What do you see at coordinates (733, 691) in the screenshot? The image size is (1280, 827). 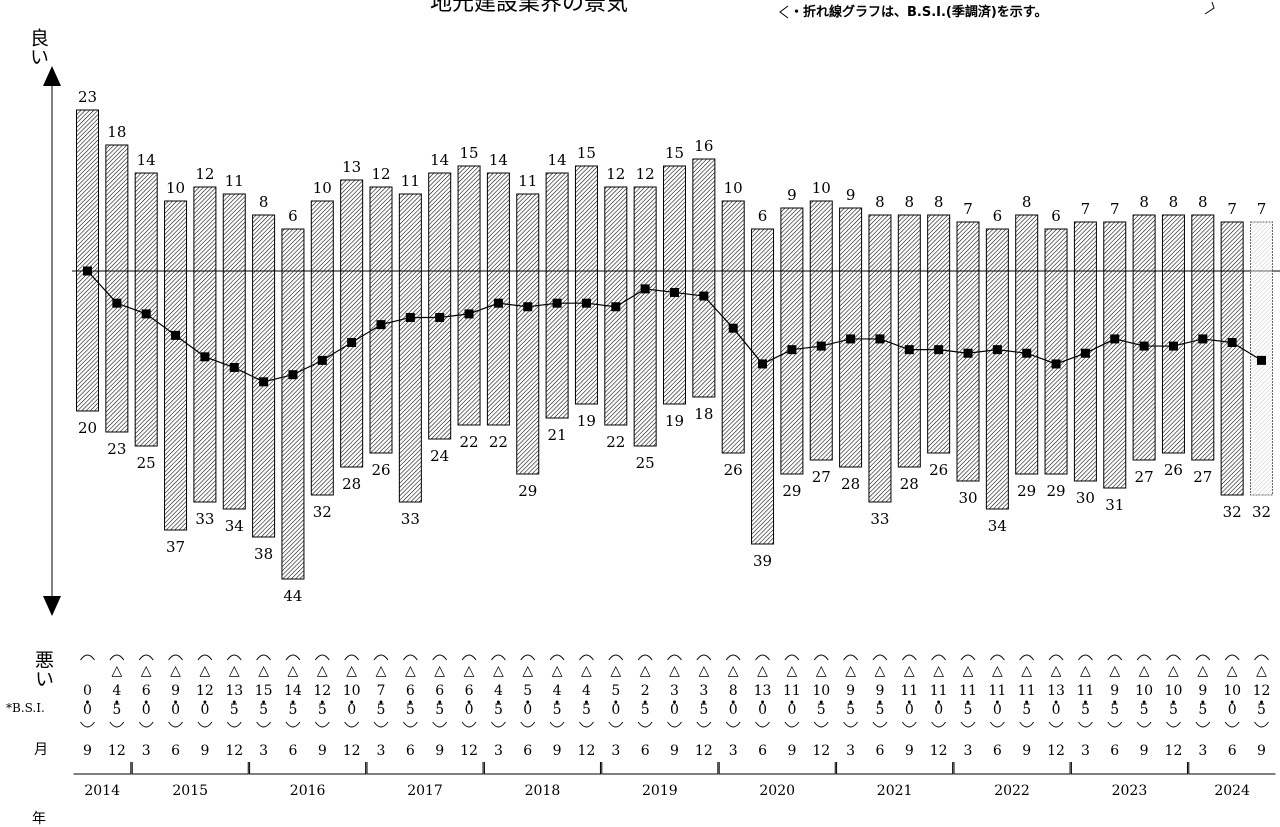 I see `bsi-int: 8` at bounding box center [733, 691].